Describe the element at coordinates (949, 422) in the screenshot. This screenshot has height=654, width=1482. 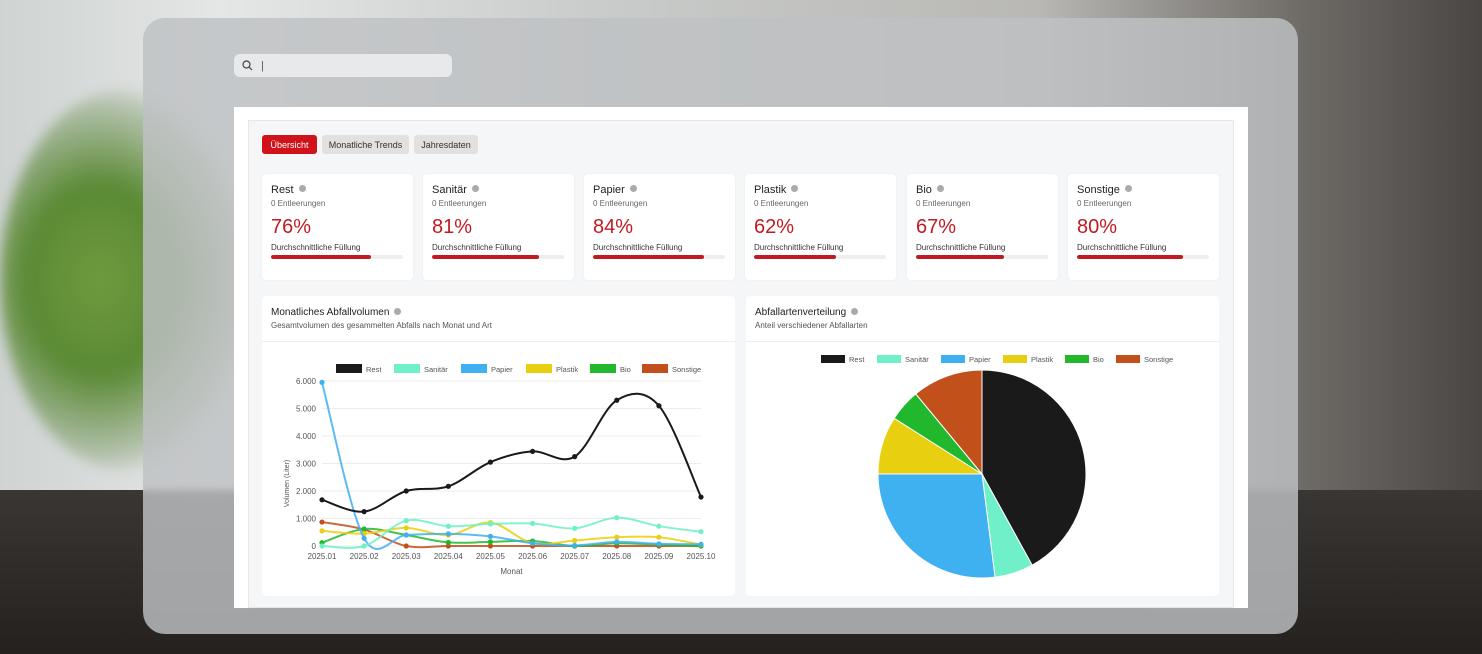
I see `pie-slice-sonstige` at that location.